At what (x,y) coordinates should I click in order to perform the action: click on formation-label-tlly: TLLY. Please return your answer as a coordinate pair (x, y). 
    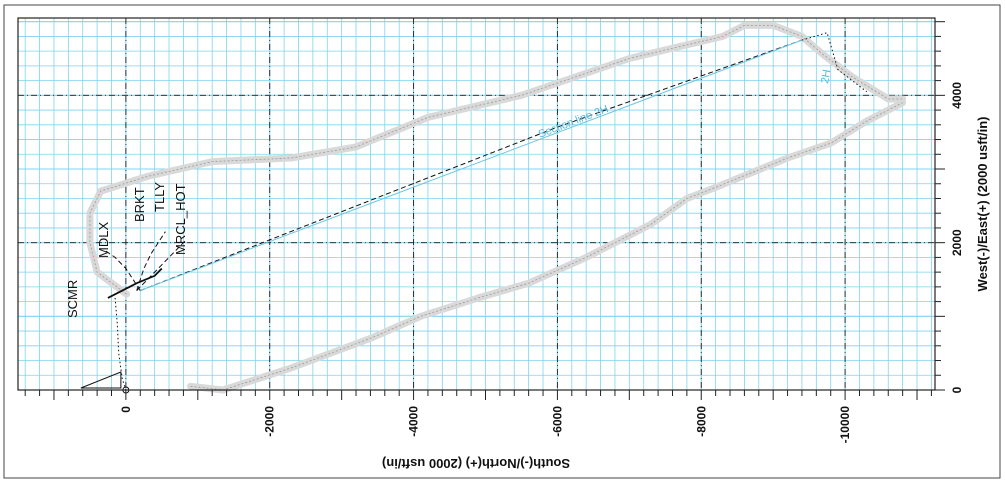
    Looking at the image, I should click on (159, 197).